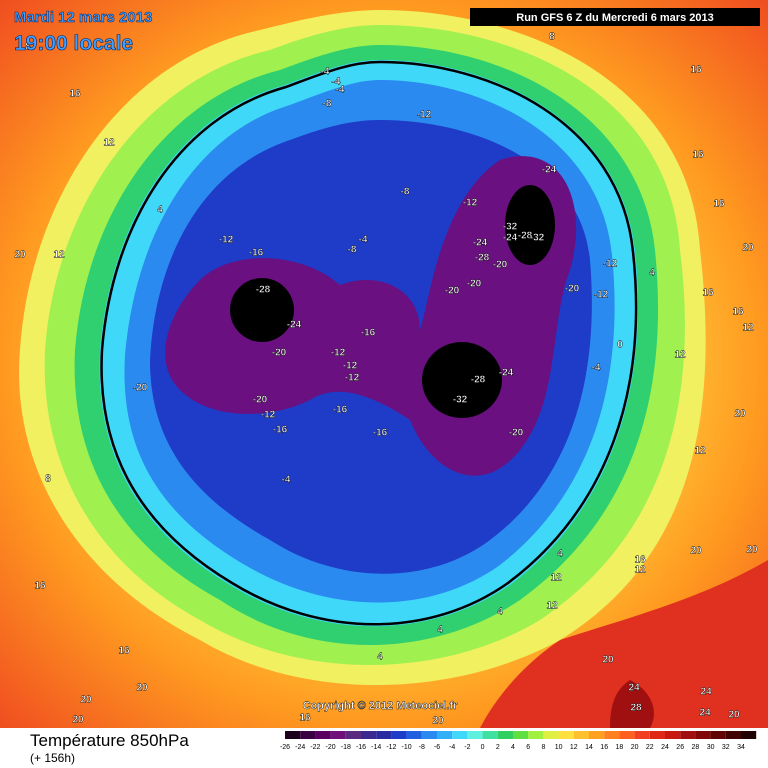  Describe the element at coordinates (109, 740) in the screenshot. I see `footer-title: Température 850hPa` at that location.